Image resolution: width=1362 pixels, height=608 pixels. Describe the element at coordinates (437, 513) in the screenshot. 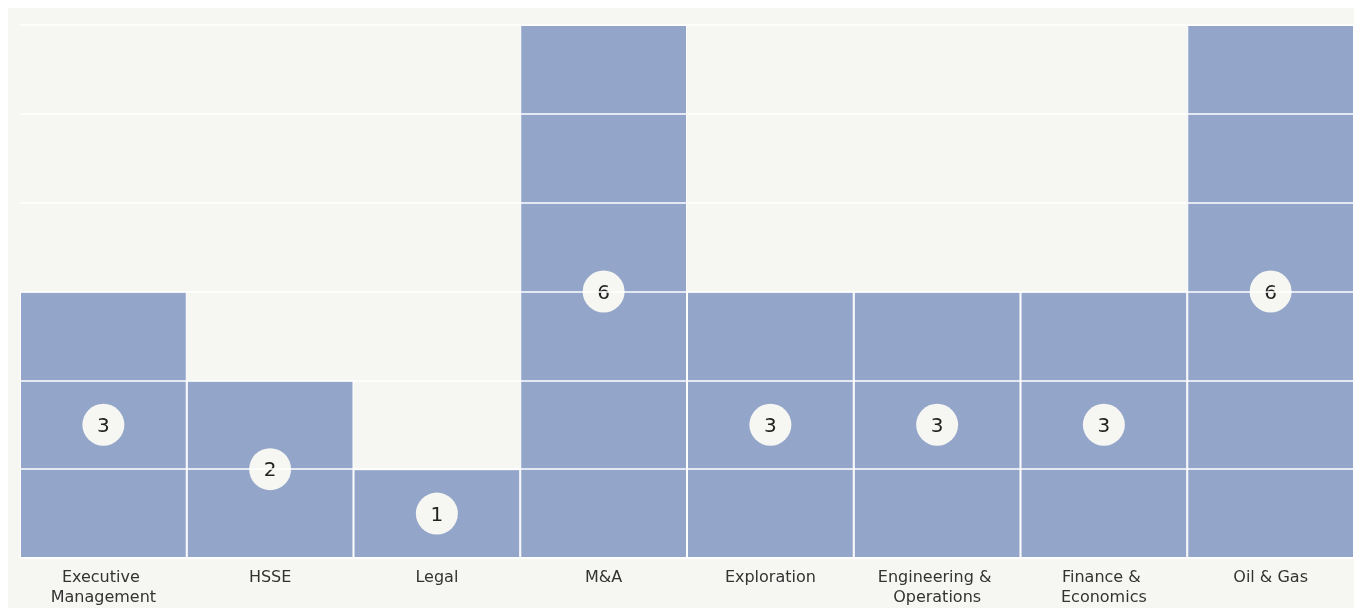

I see `data-label: 1` at that location.